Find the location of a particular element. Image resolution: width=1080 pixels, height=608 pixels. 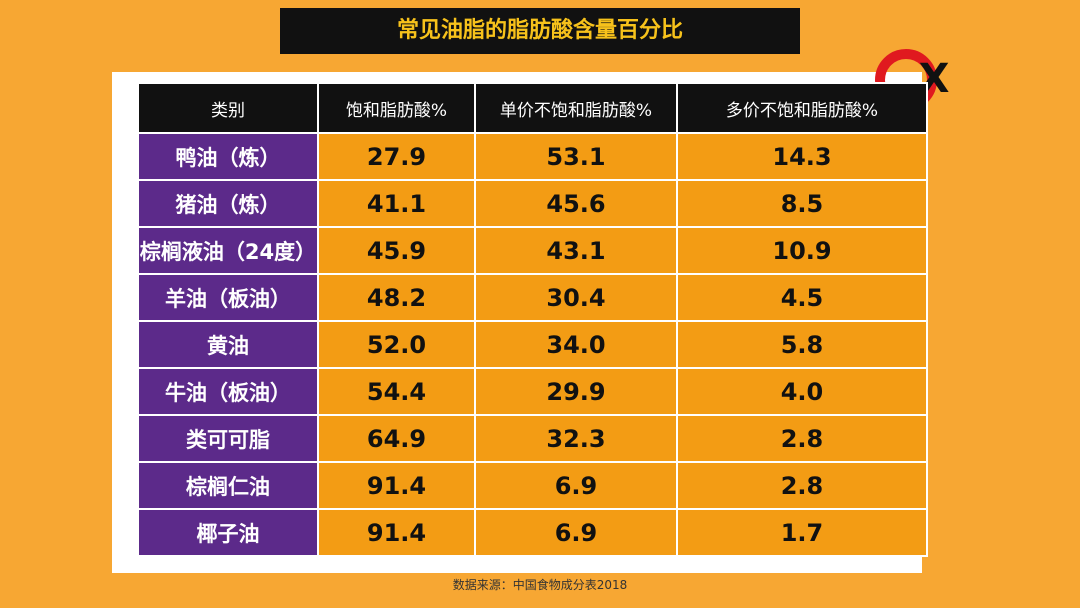

table-row: 牛油（板油） 54.4 29.9 4.0 is located at coordinates (532, 391).